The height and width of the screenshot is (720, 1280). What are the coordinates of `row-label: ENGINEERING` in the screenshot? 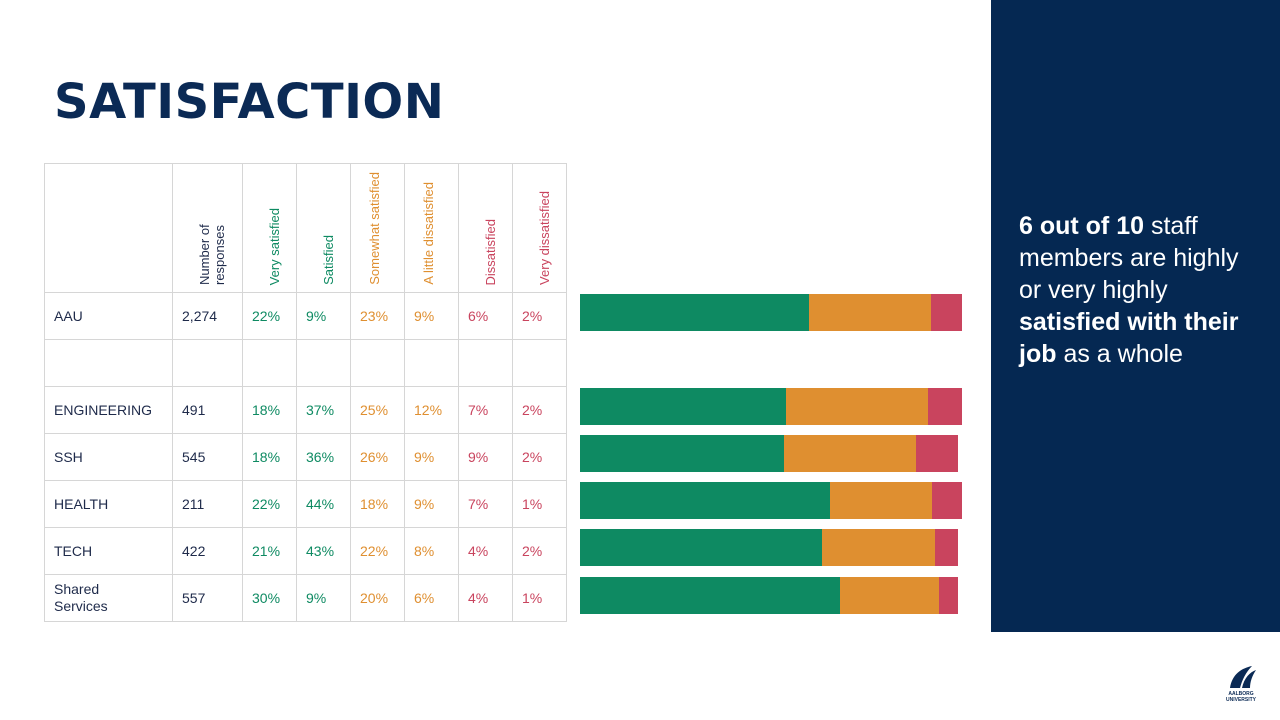 It's located at (108, 410).